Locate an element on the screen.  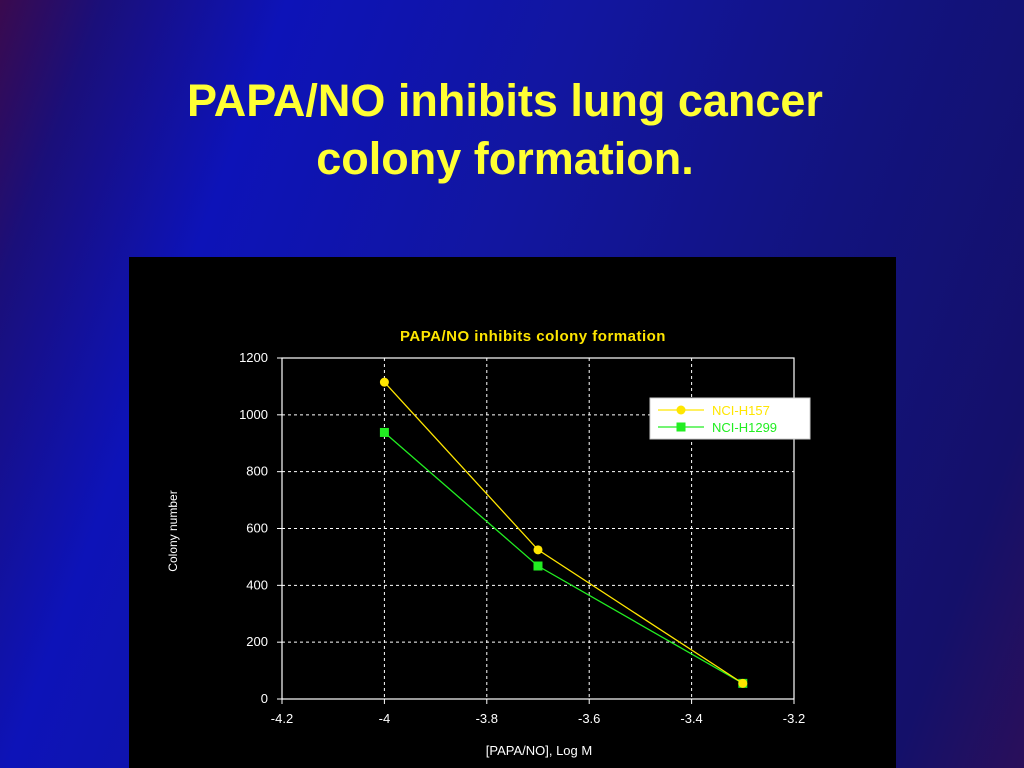
legend-label: NCI-H1299 is located at coordinates (744, 427).